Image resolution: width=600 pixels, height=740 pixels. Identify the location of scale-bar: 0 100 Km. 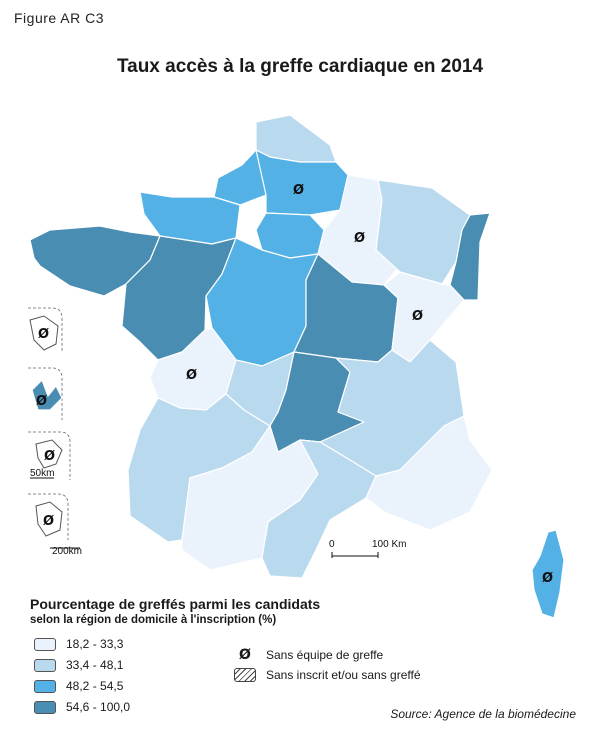
(367, 548).